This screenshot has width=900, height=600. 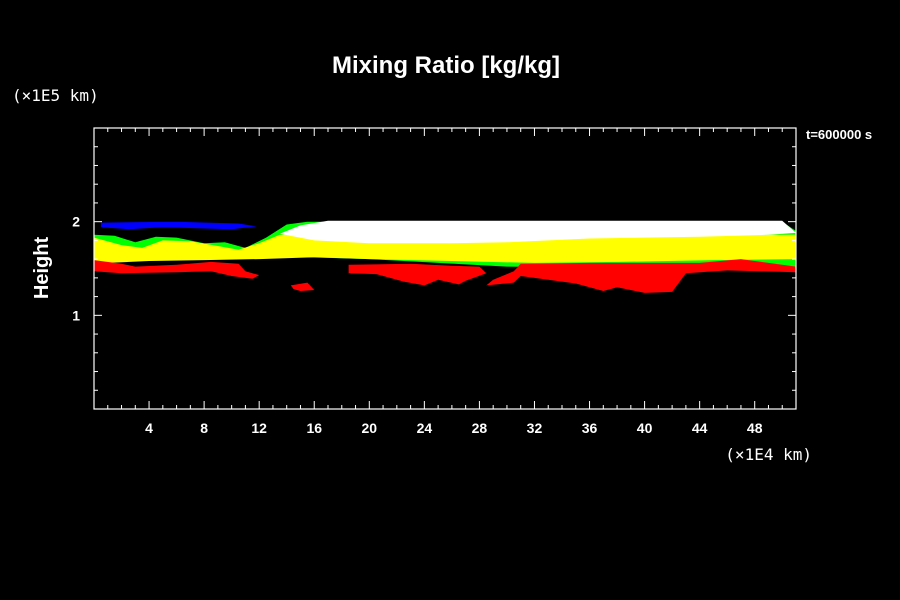 I want to click on x-tick-label: 8, so click(x=204, y=428).